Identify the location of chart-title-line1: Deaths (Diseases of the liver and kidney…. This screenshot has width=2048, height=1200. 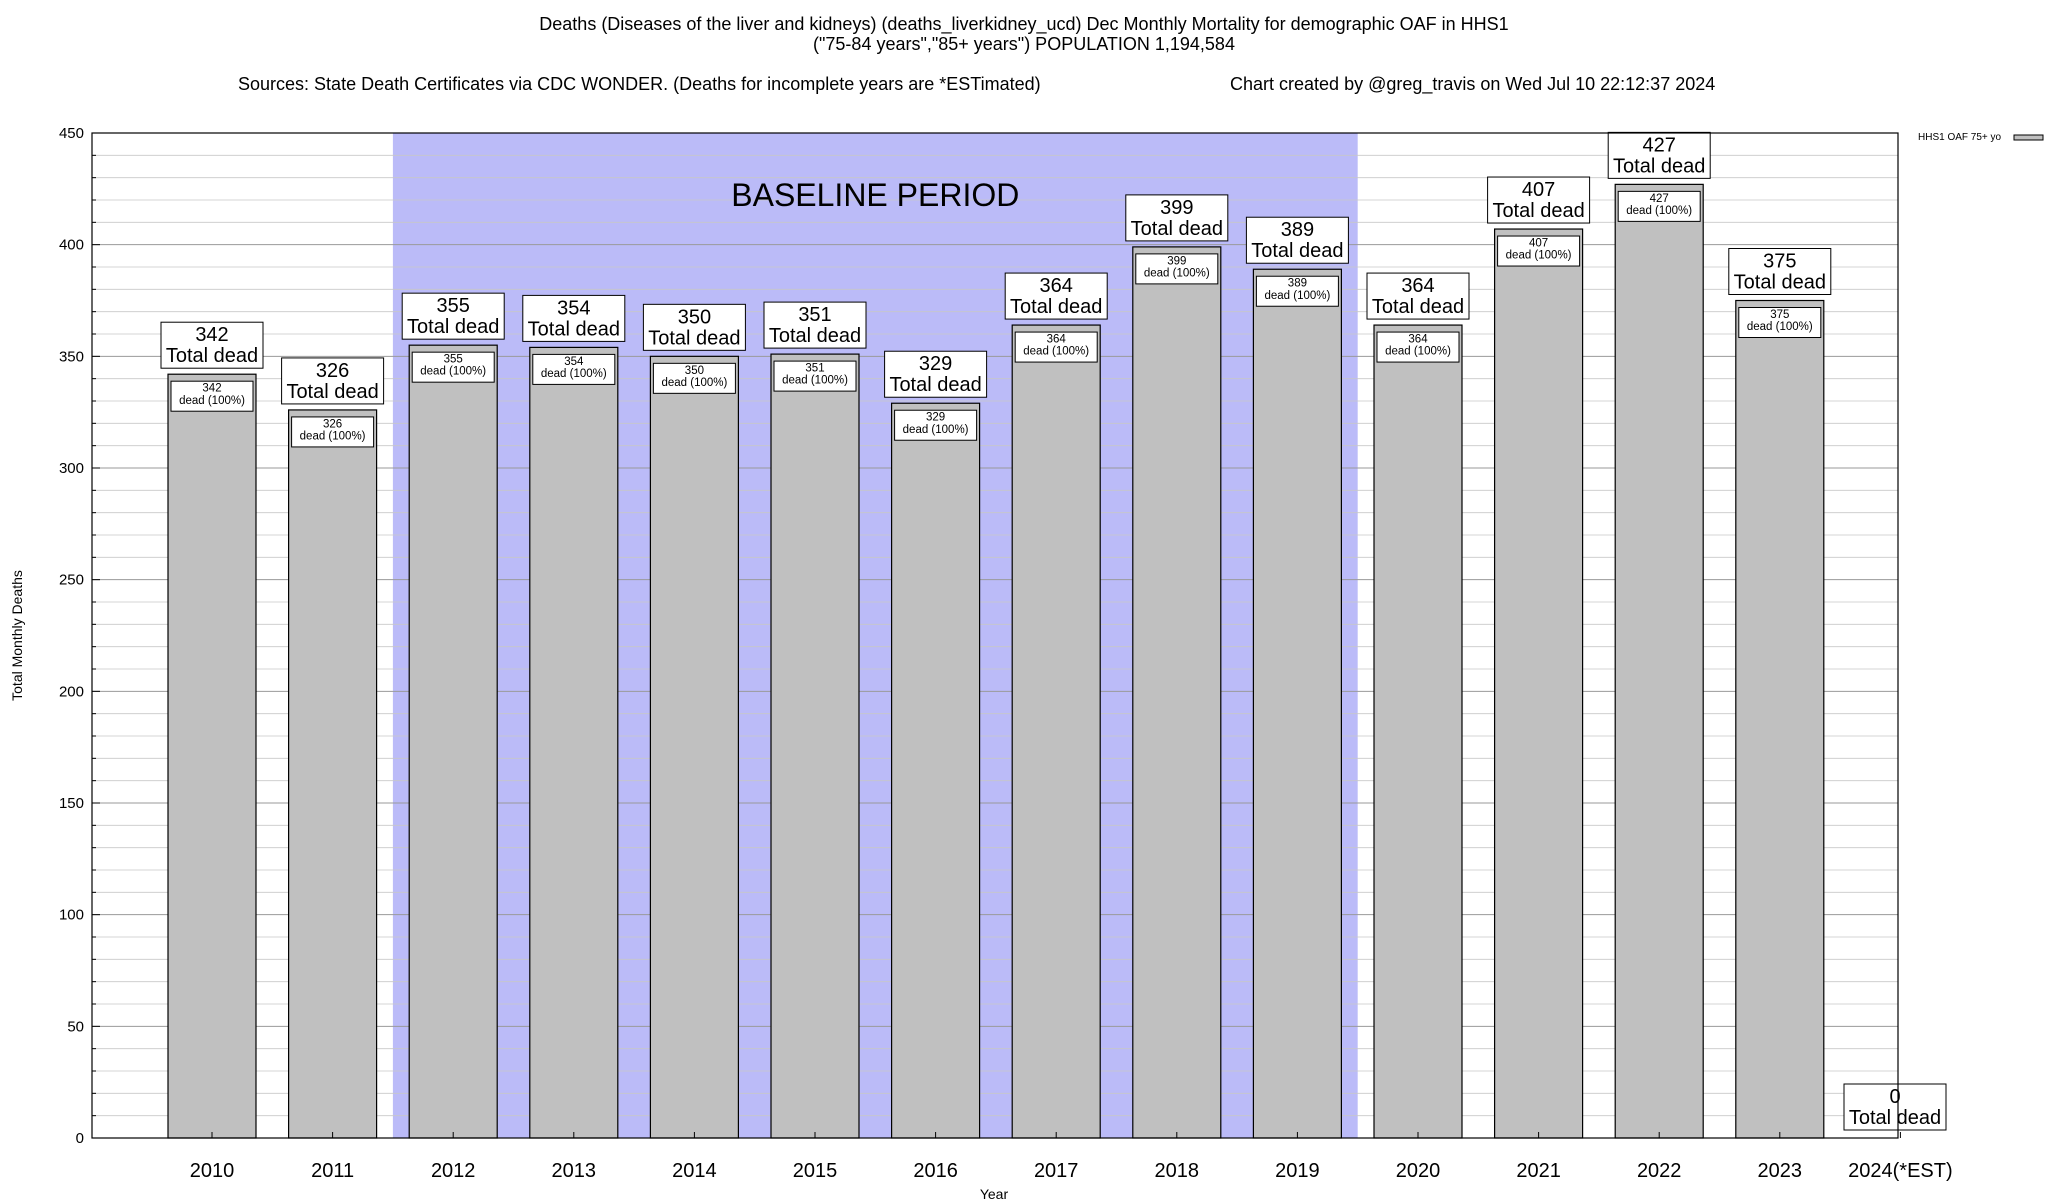
(1024, 24).